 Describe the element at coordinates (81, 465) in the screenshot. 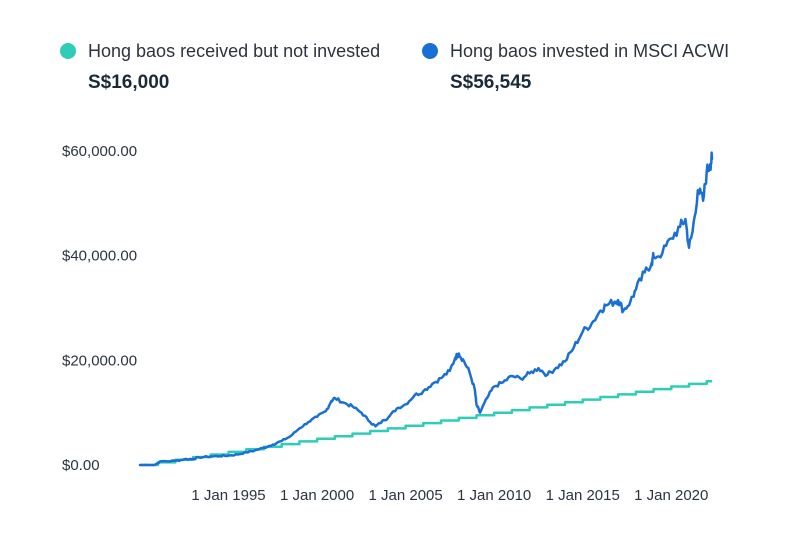

I see `y-tick-label-0: $0.00` at that location.